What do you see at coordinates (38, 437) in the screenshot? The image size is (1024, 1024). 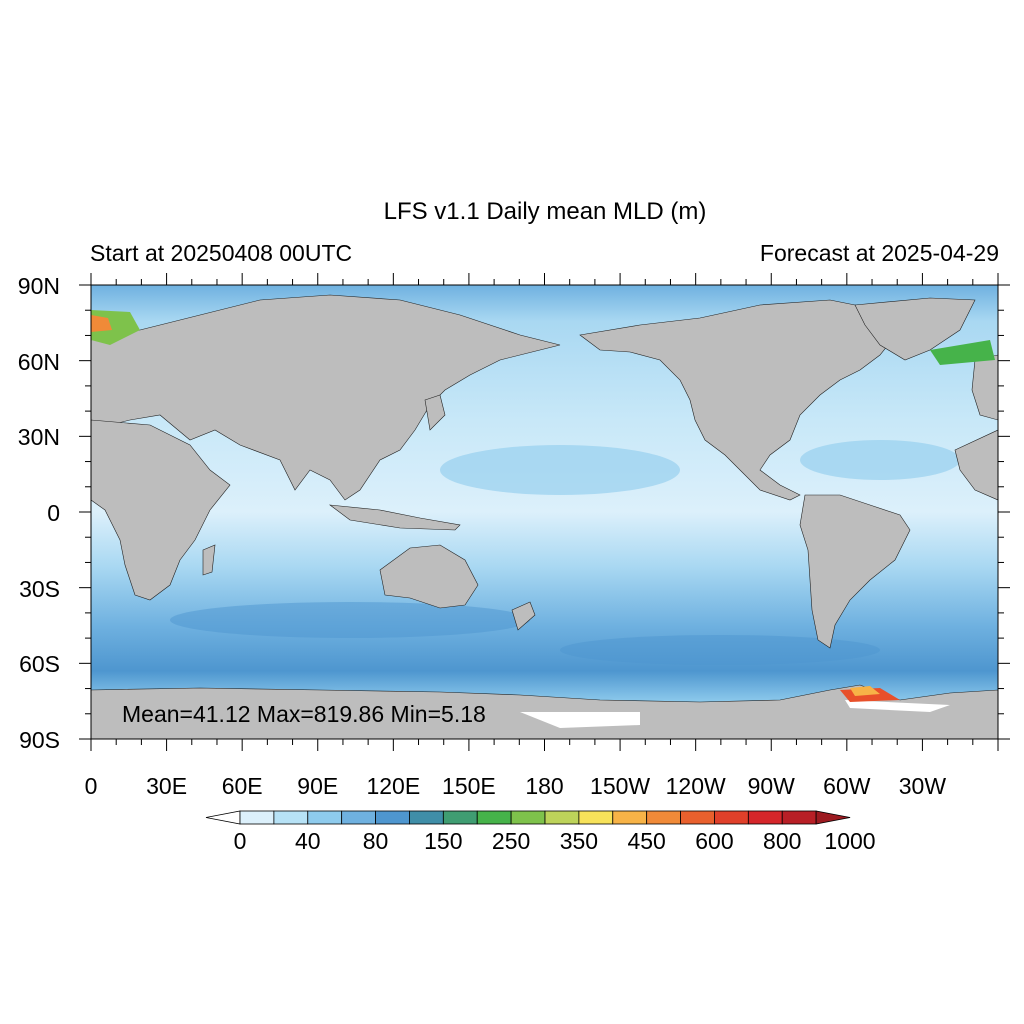 I see `latitude-label: 30N` at bounding box center [38, 437].